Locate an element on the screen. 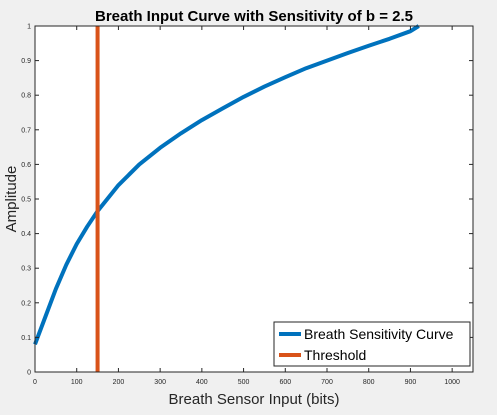 This screenshot has height=415, width=497. y-tick-label: 0.7 is located at coordinates (26, 130).